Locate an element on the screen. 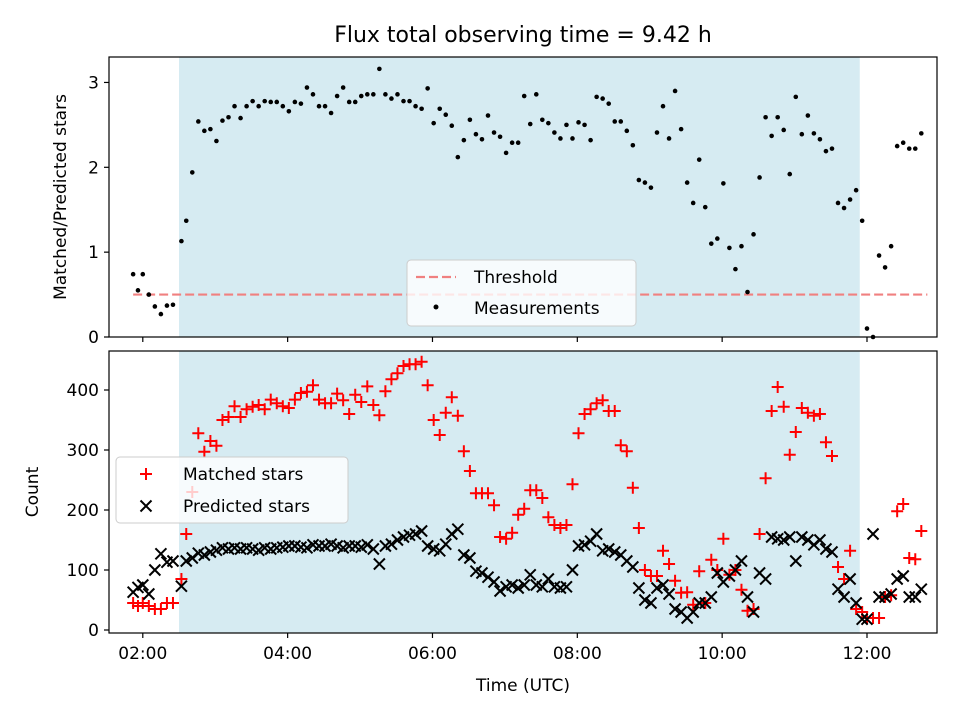 The height and width of the screenshot is (724, 960). legend-predicted-label: Predicted stars is located at coordinates (246, 507).